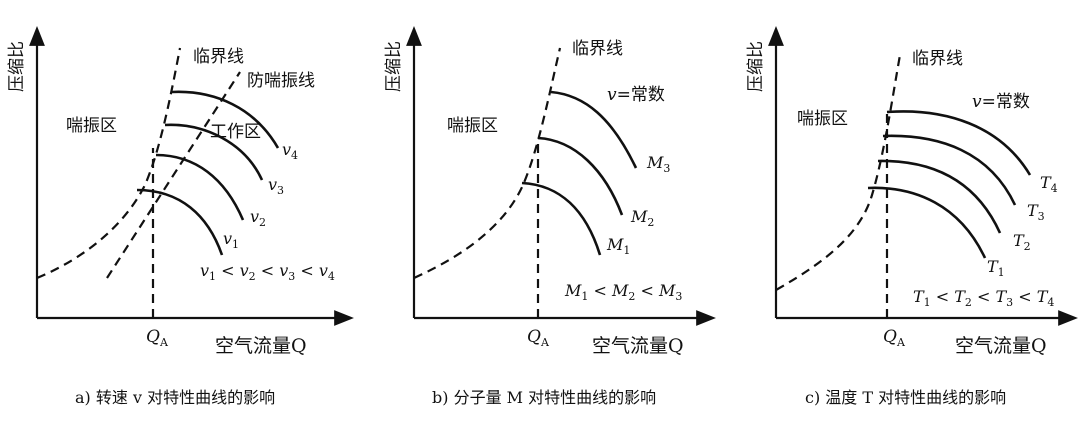  I want to click on panel-c-curve-t2, so click(939, 196).